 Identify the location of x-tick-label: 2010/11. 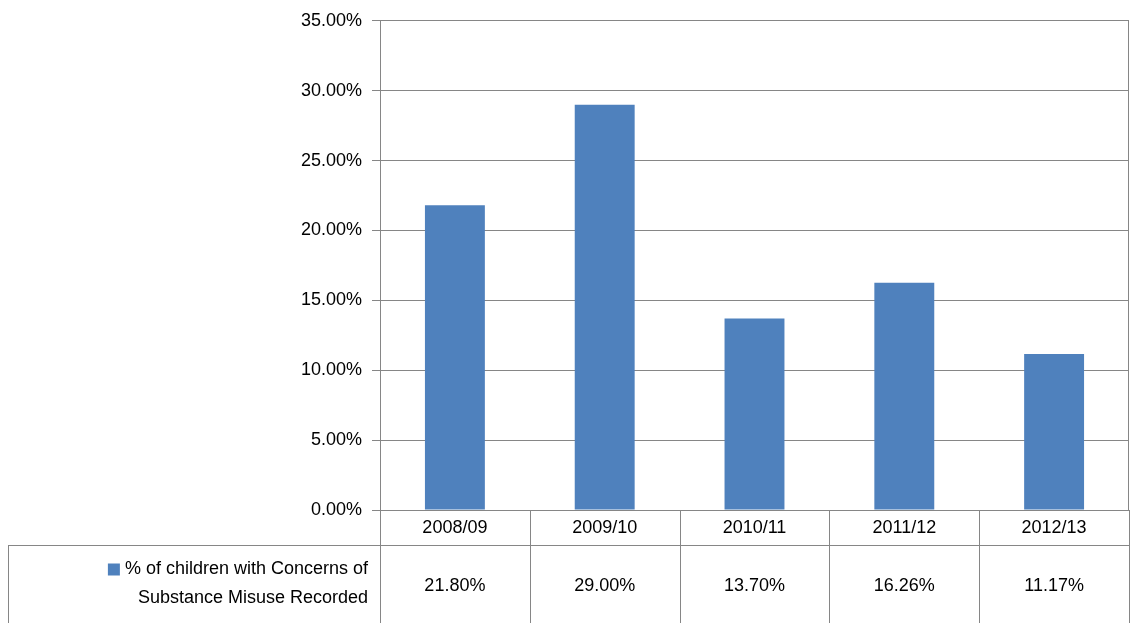
(754, 527).